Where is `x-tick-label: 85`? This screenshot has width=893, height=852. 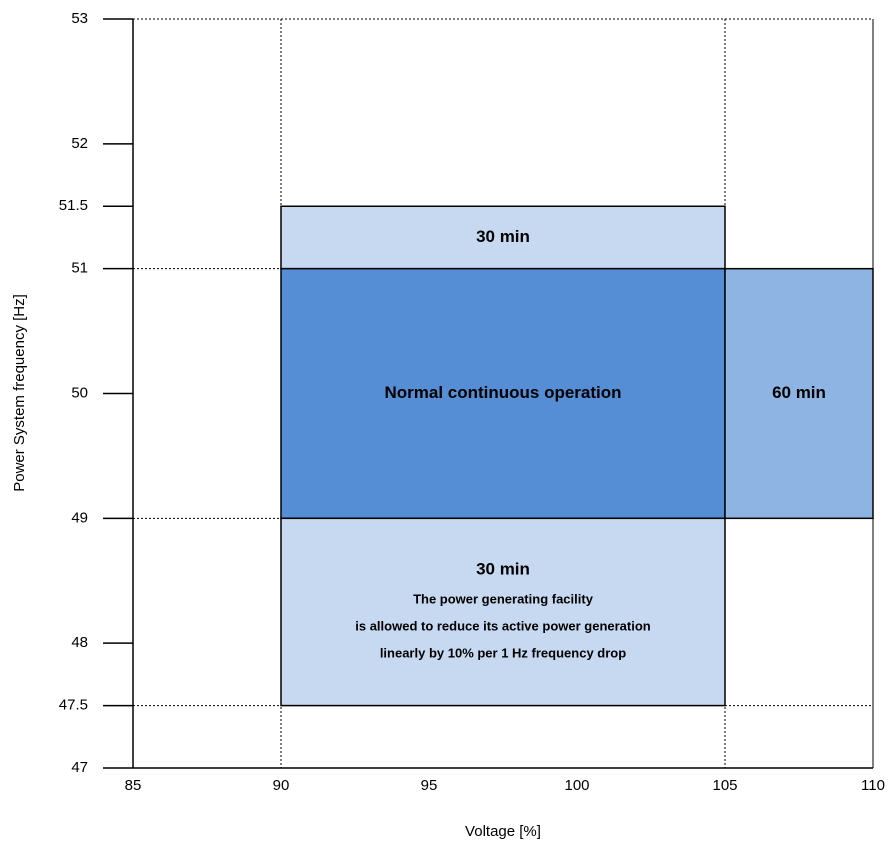 x-tick-label: 85 is located at coordinates (133, 785).